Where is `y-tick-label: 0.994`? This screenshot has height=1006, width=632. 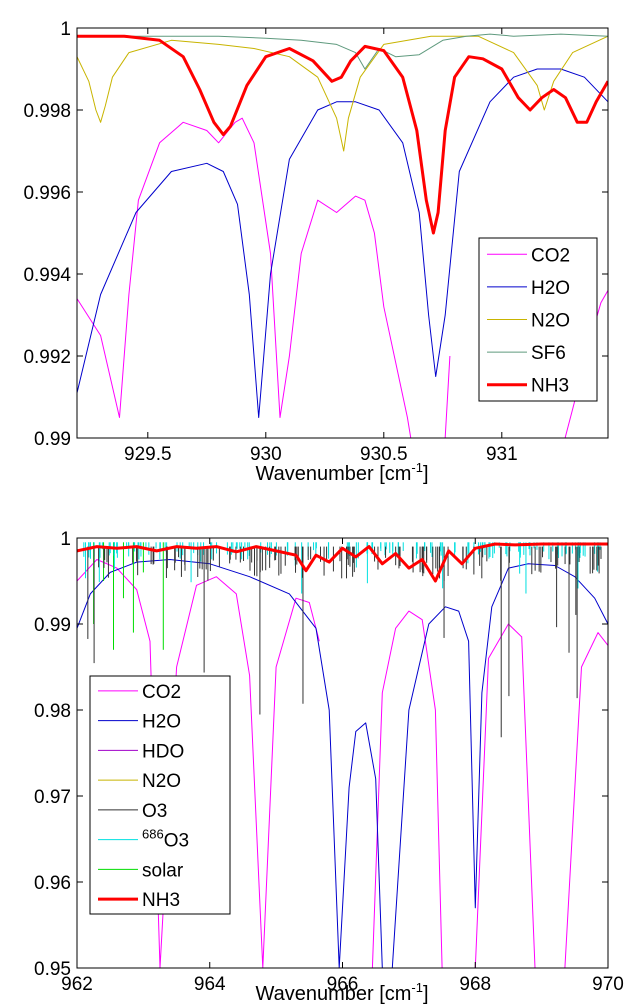
y-tick-label: 0.994 is located at coordinates (47, 275).